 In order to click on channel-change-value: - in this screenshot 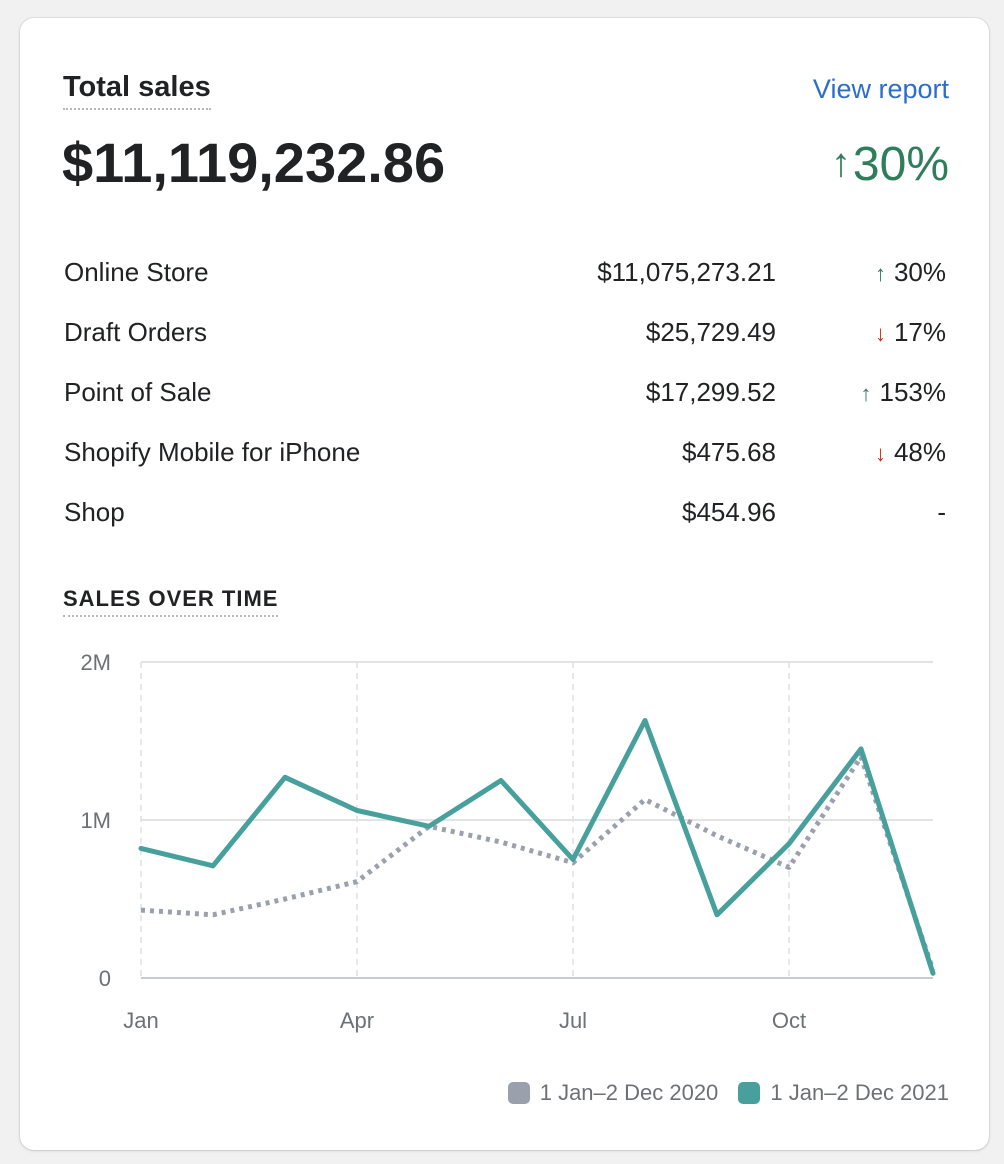, I will do `click(941, 512)`.